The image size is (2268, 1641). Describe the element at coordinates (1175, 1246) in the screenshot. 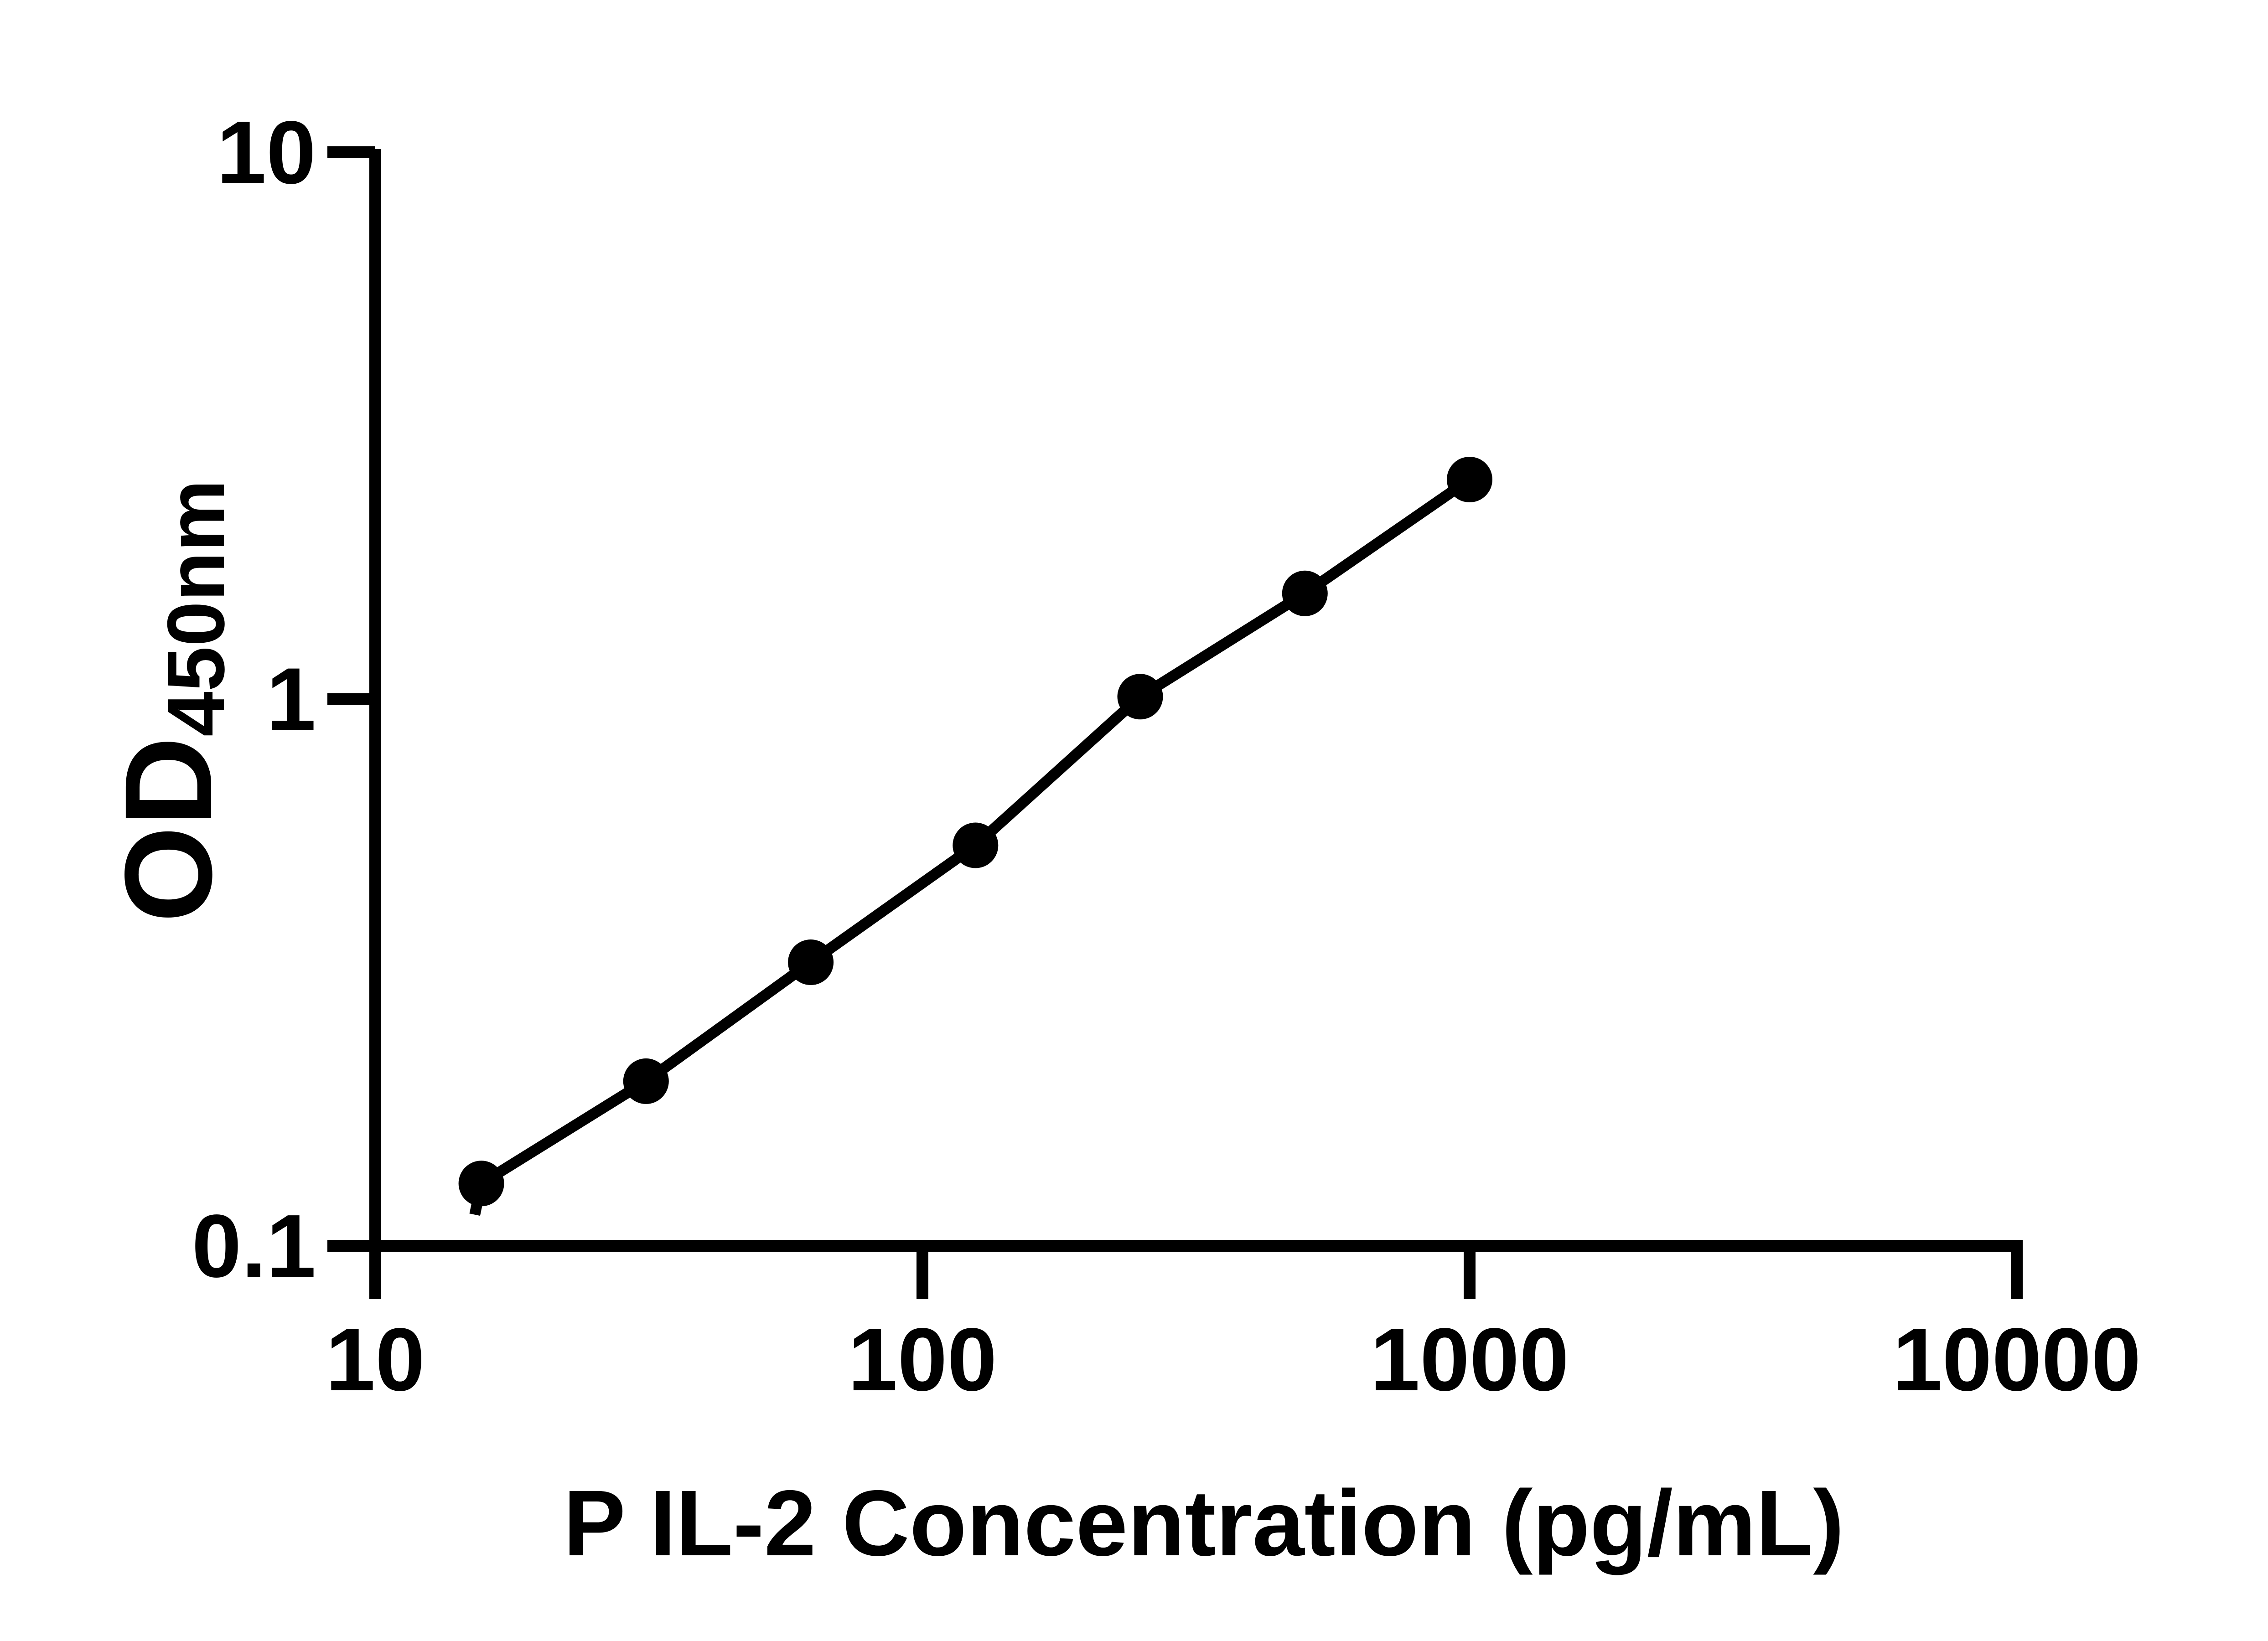

I see `x-axis-line` at that location.